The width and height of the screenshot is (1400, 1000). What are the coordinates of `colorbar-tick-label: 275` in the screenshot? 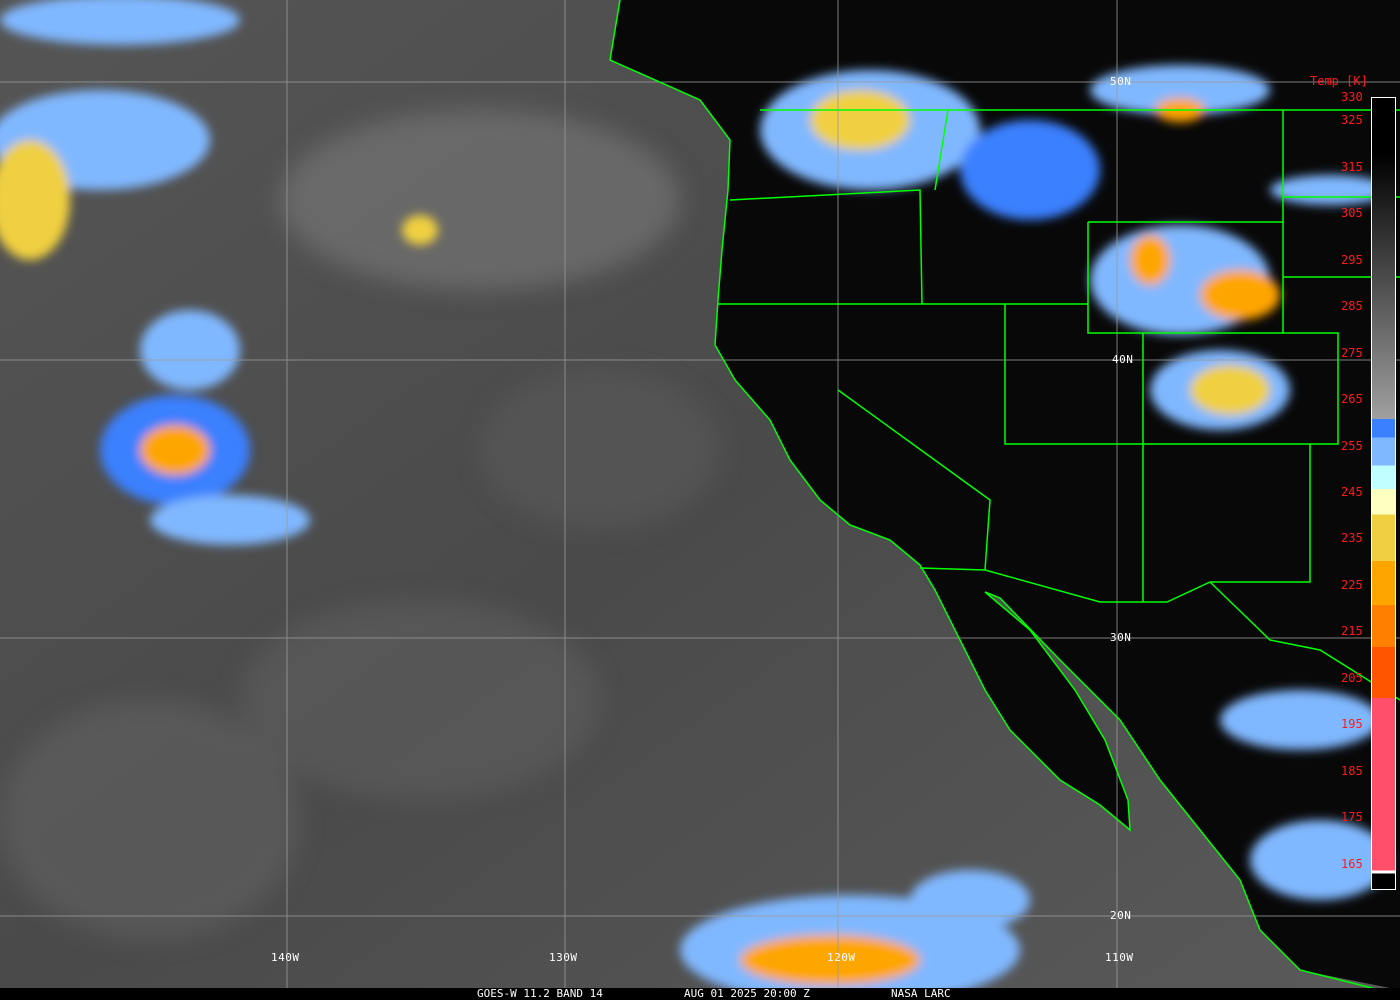 It's located at (1352, 352).